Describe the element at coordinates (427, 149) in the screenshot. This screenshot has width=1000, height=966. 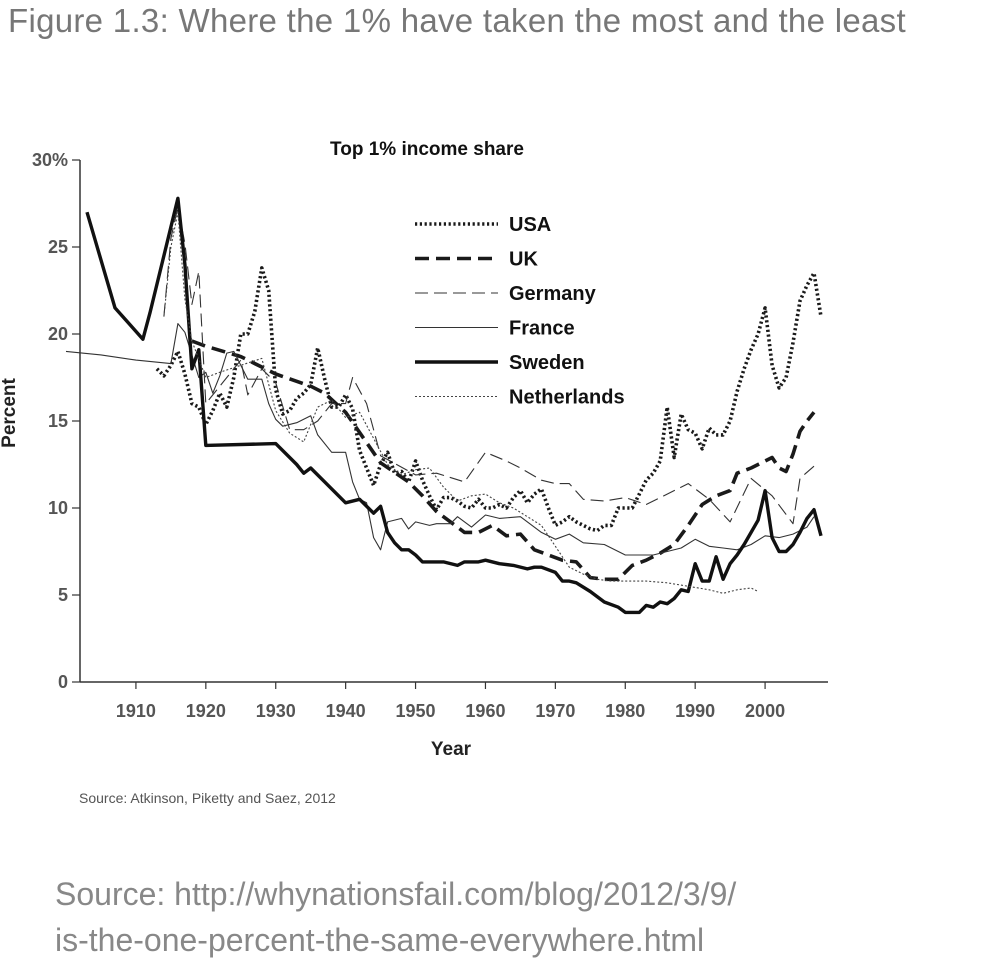
I see `chart-title: Top 1% income share` at that location.